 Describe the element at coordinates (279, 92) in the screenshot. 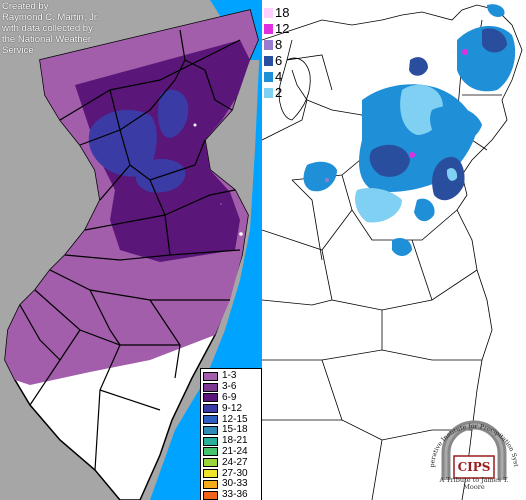

I see `scale-label: 2` at that location.